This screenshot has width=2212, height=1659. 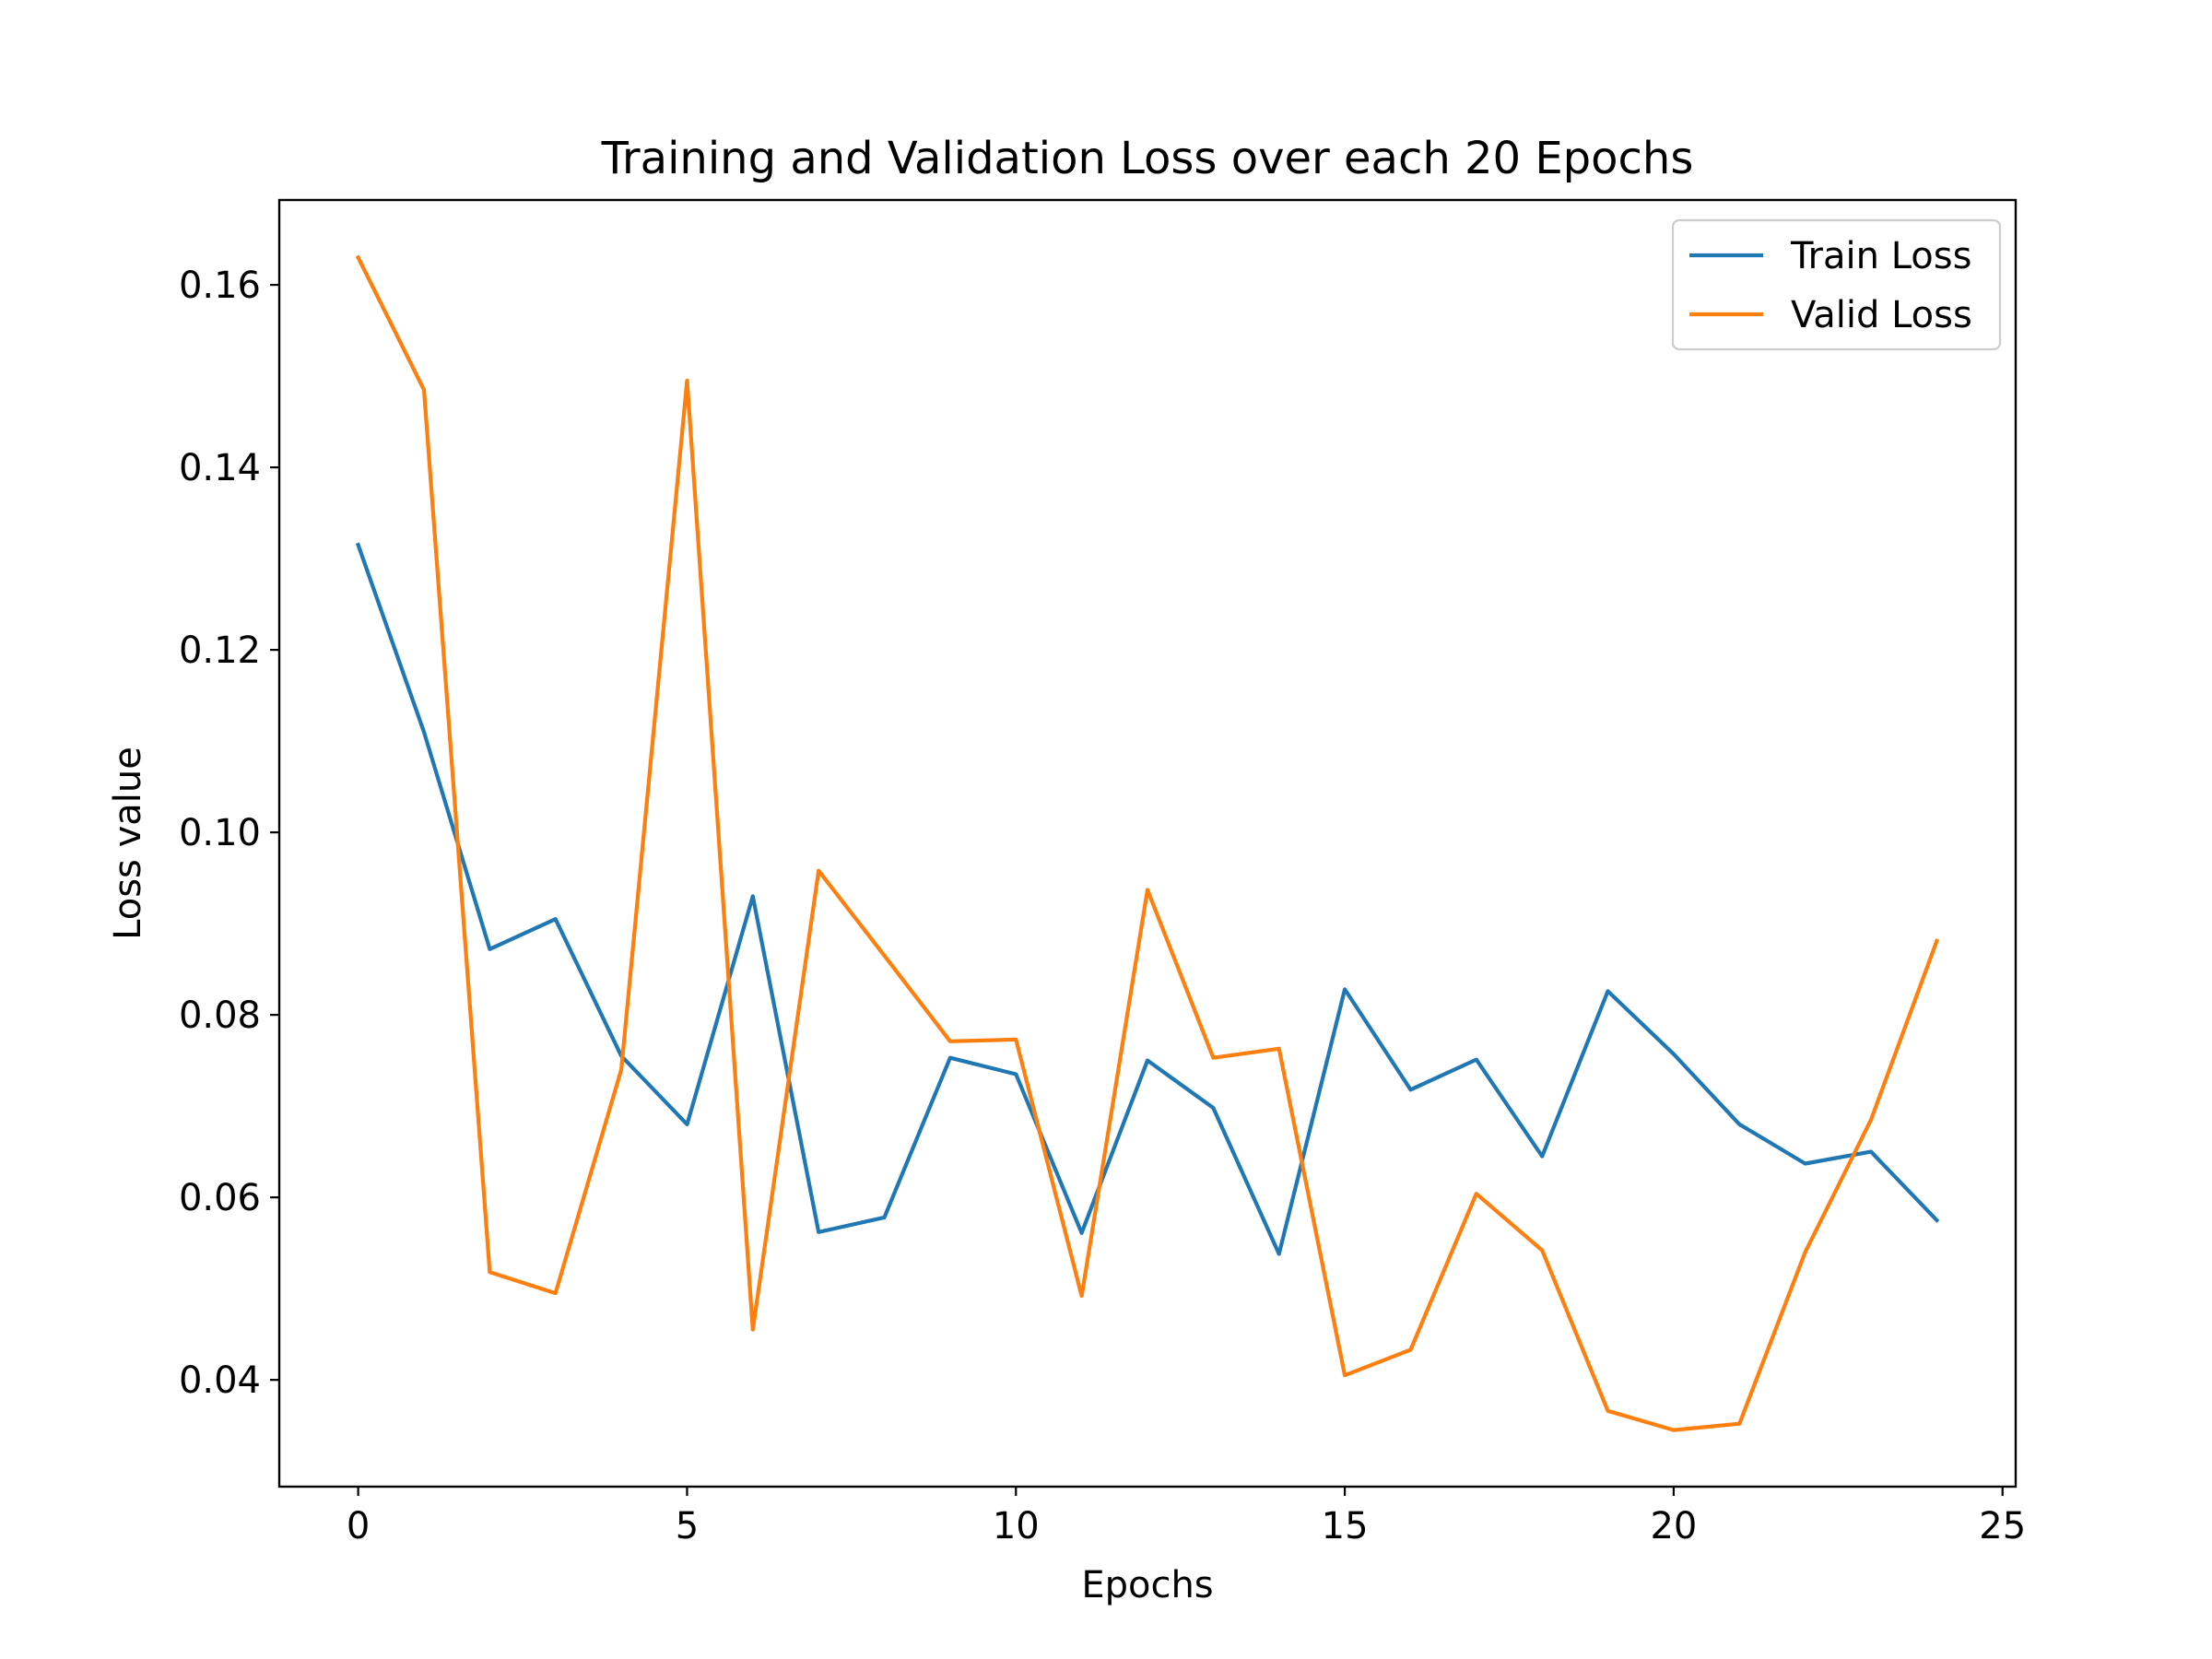 I want to click on legend: Train Loss Valid Loss, so click(x=1836, y=284).